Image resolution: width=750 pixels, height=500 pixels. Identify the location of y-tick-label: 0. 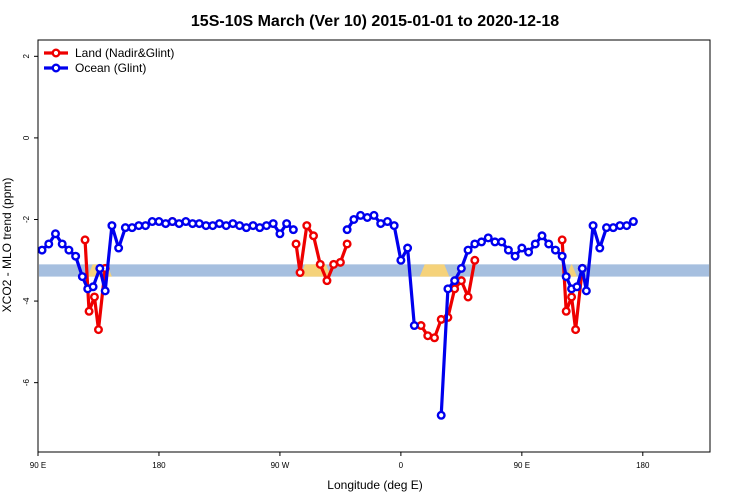
(26, 137).